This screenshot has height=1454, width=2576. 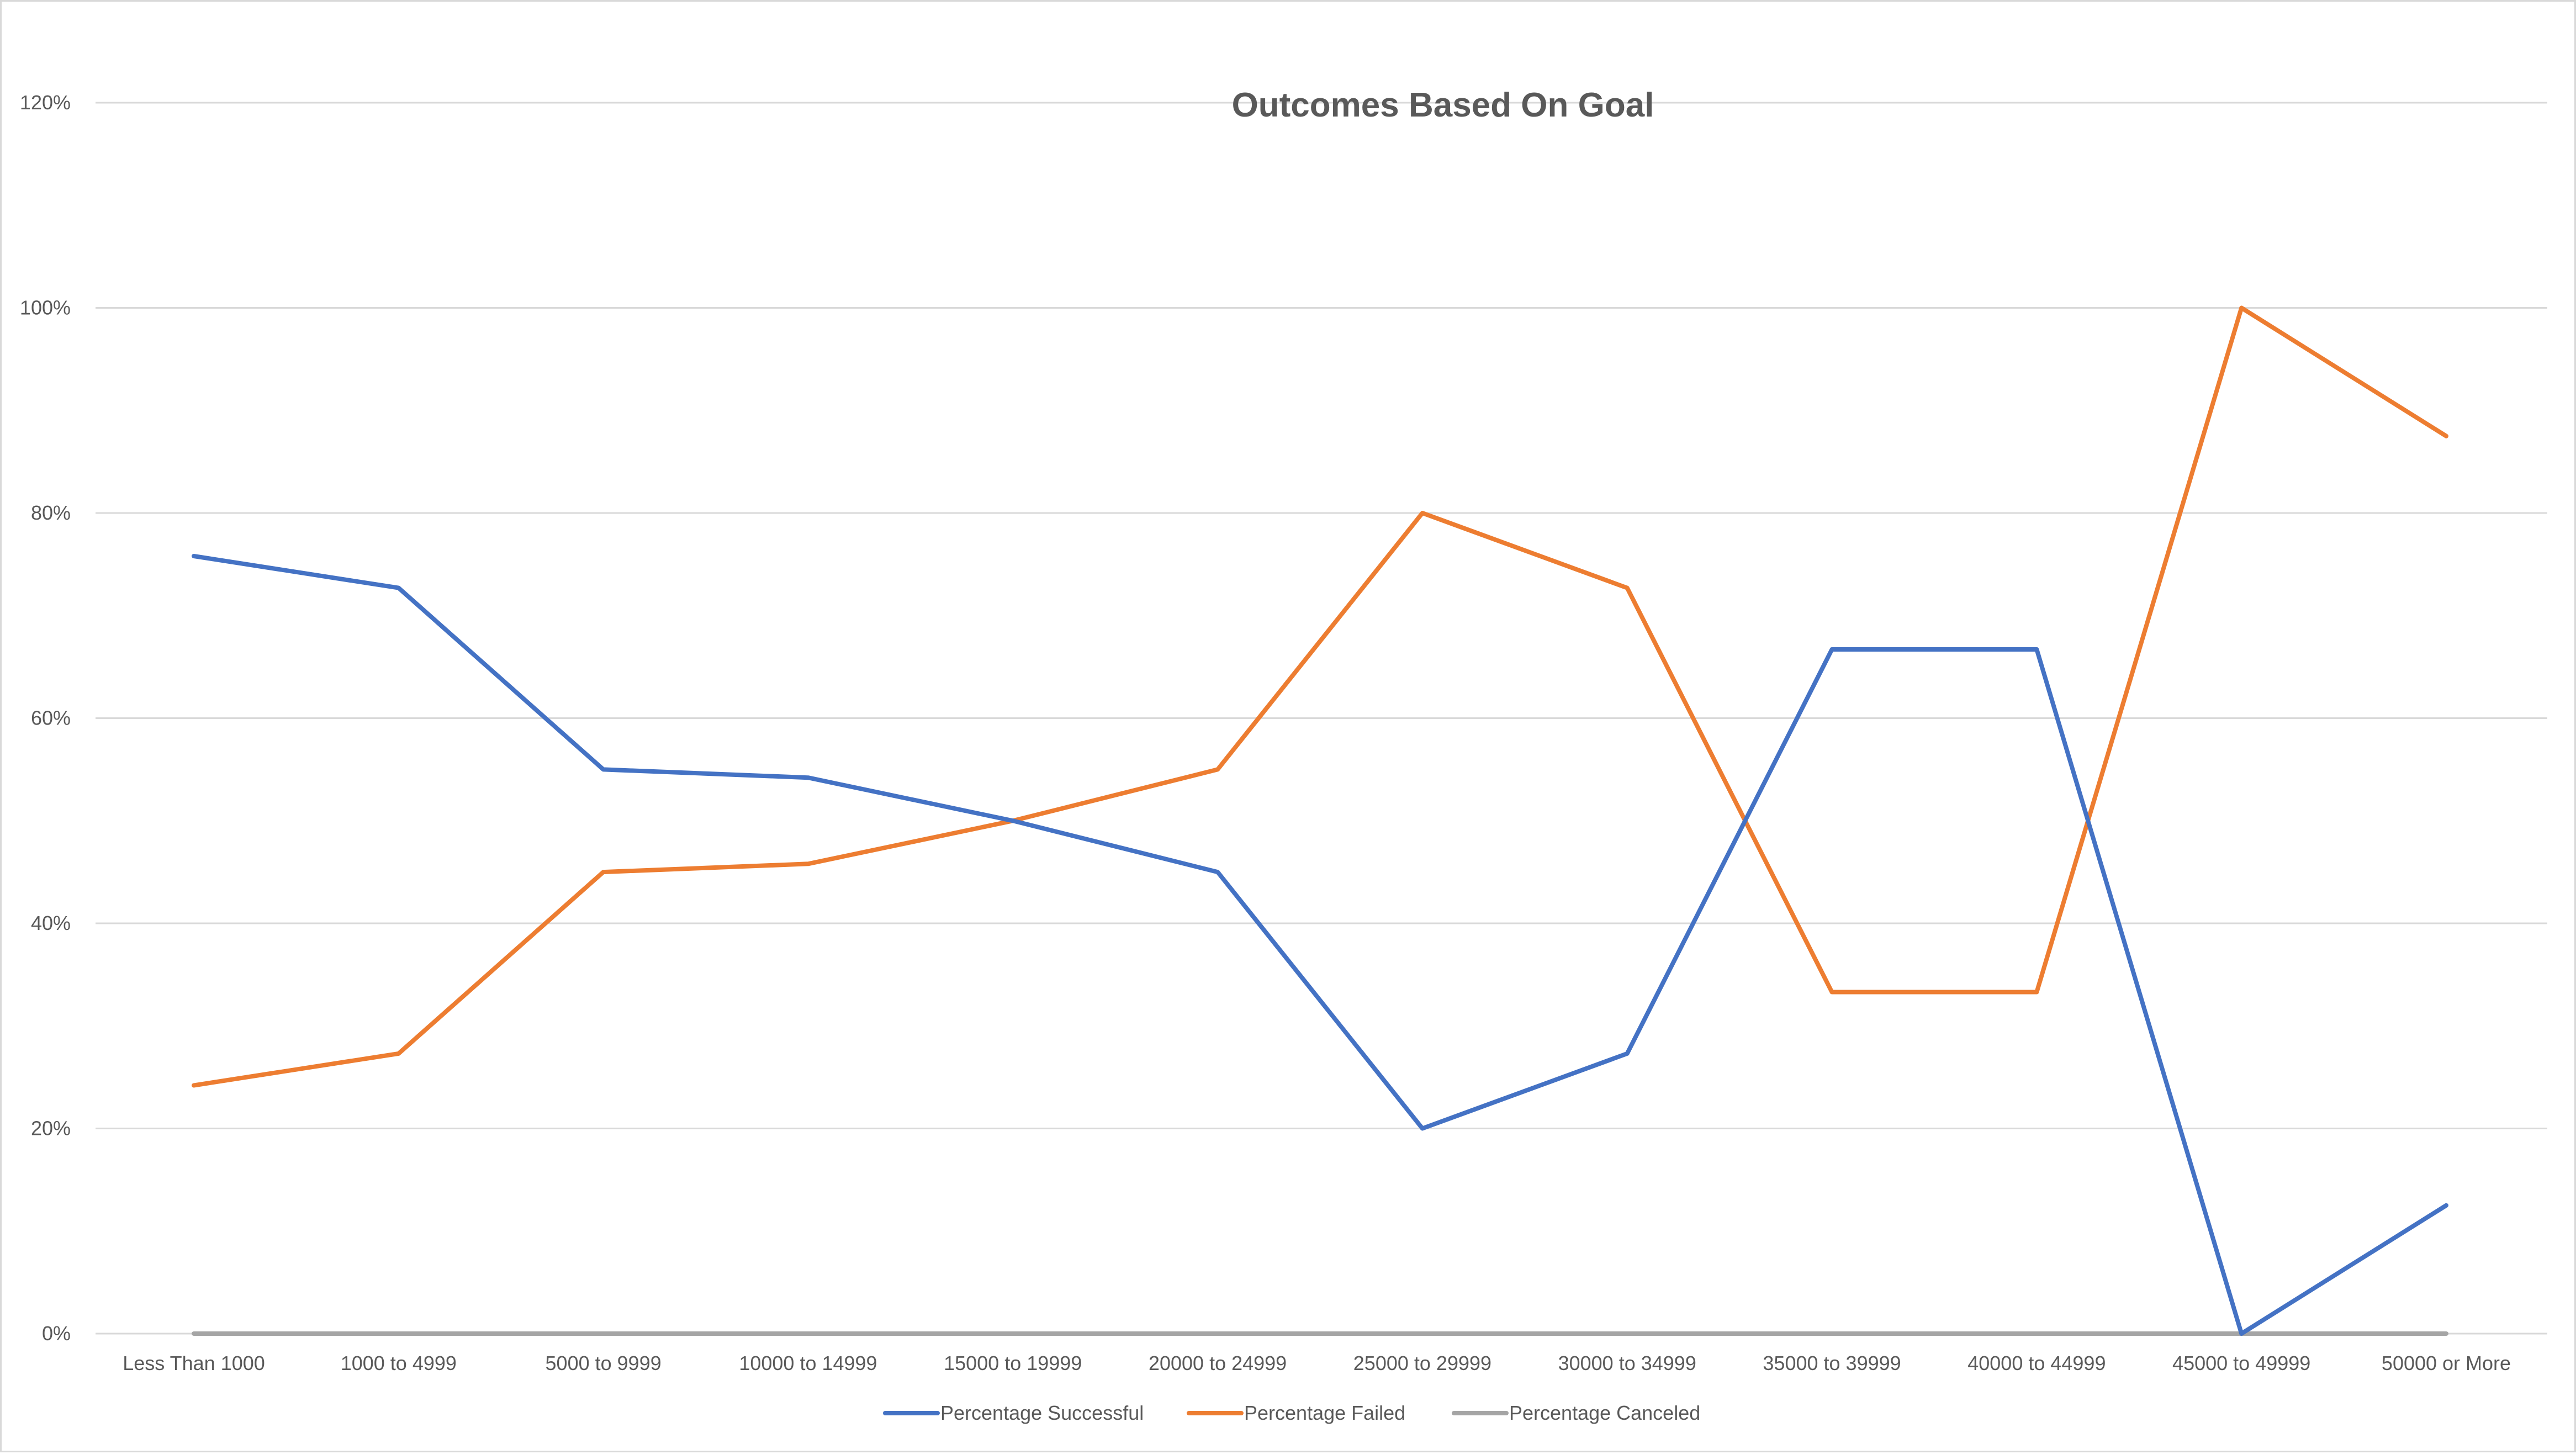 What do you see at coordinates (2446, 1363) in the screenshot?
I see `x-tick-label: 50000 or More` at bounding box center [2446, 1363].